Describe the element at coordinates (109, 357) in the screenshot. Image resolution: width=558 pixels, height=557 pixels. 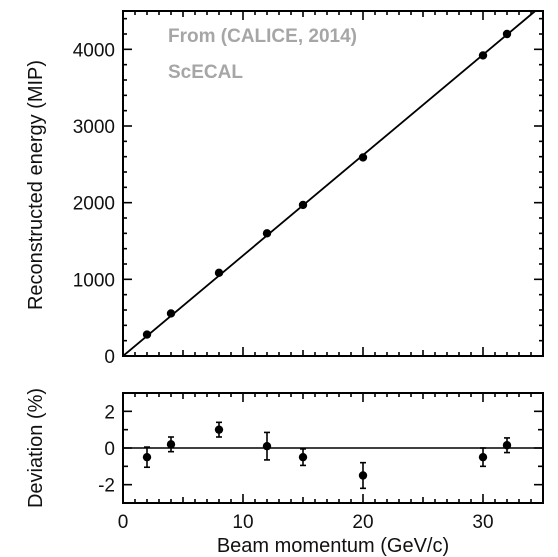
I see `top-y-tick-label: 0` at that location.